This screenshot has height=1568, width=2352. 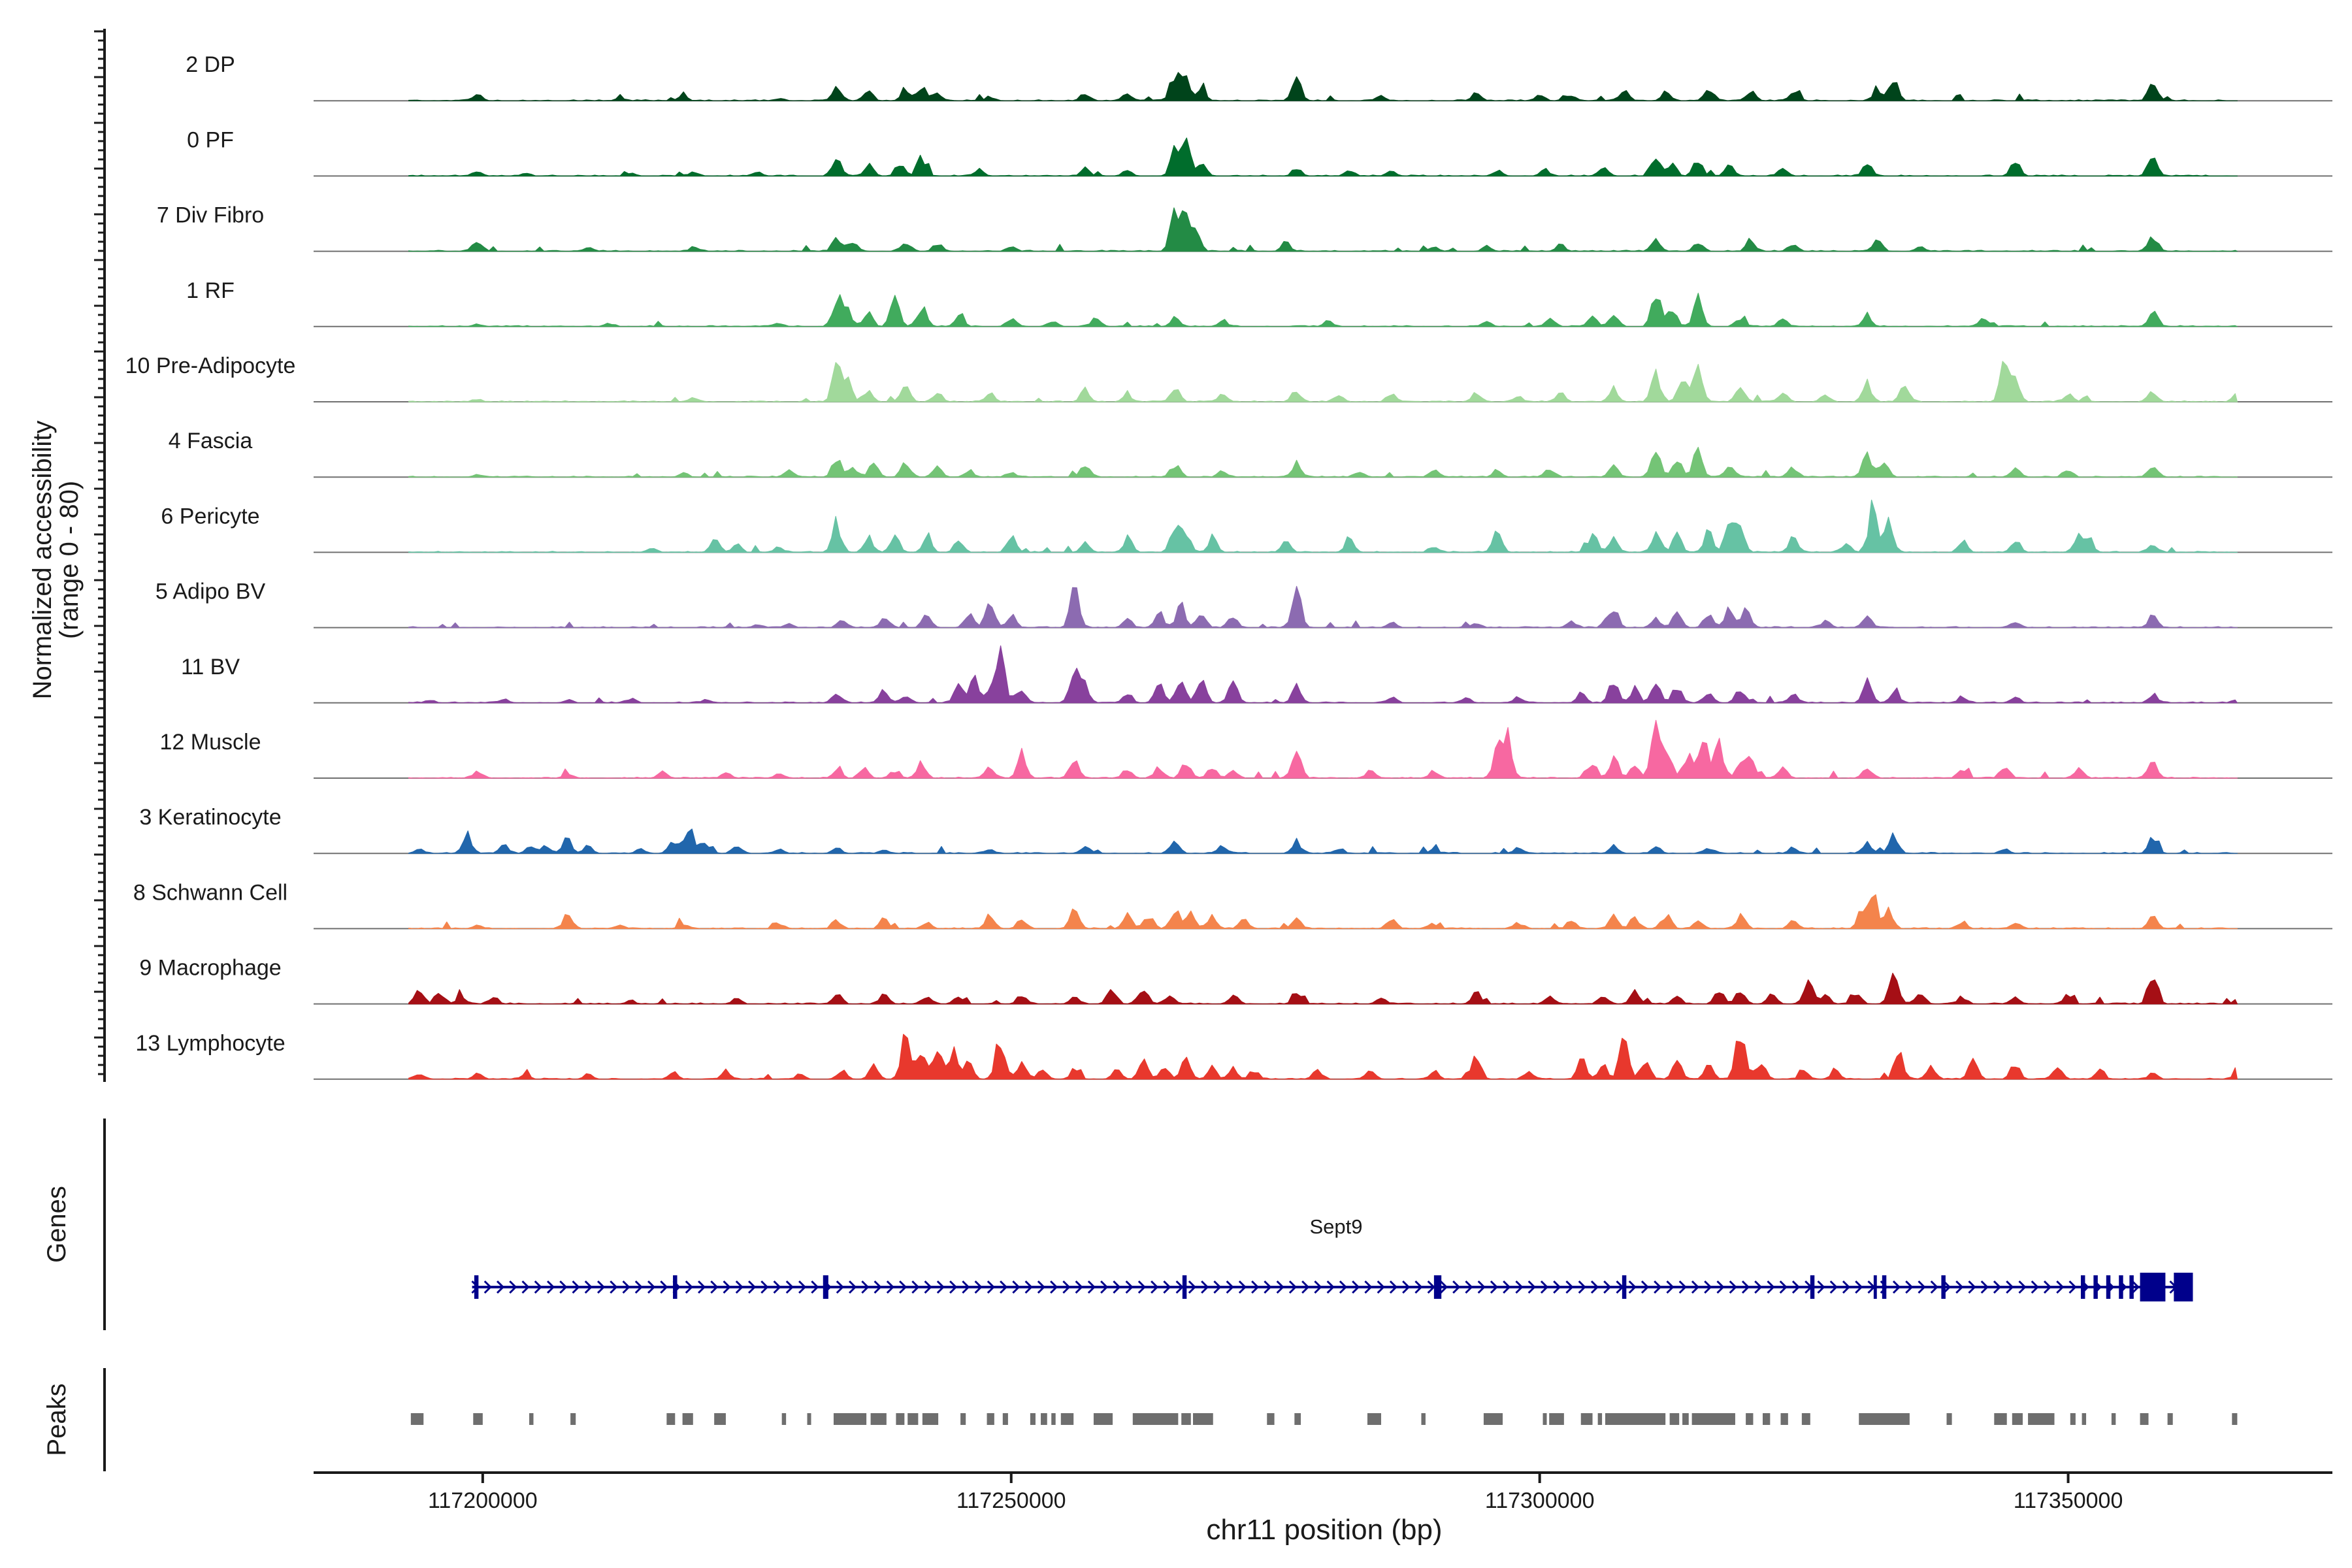 What do you see at coordinates (1323, 988) in the screenshot?
I see `signal-9-macrophage` at bounding box center [1323, 988].